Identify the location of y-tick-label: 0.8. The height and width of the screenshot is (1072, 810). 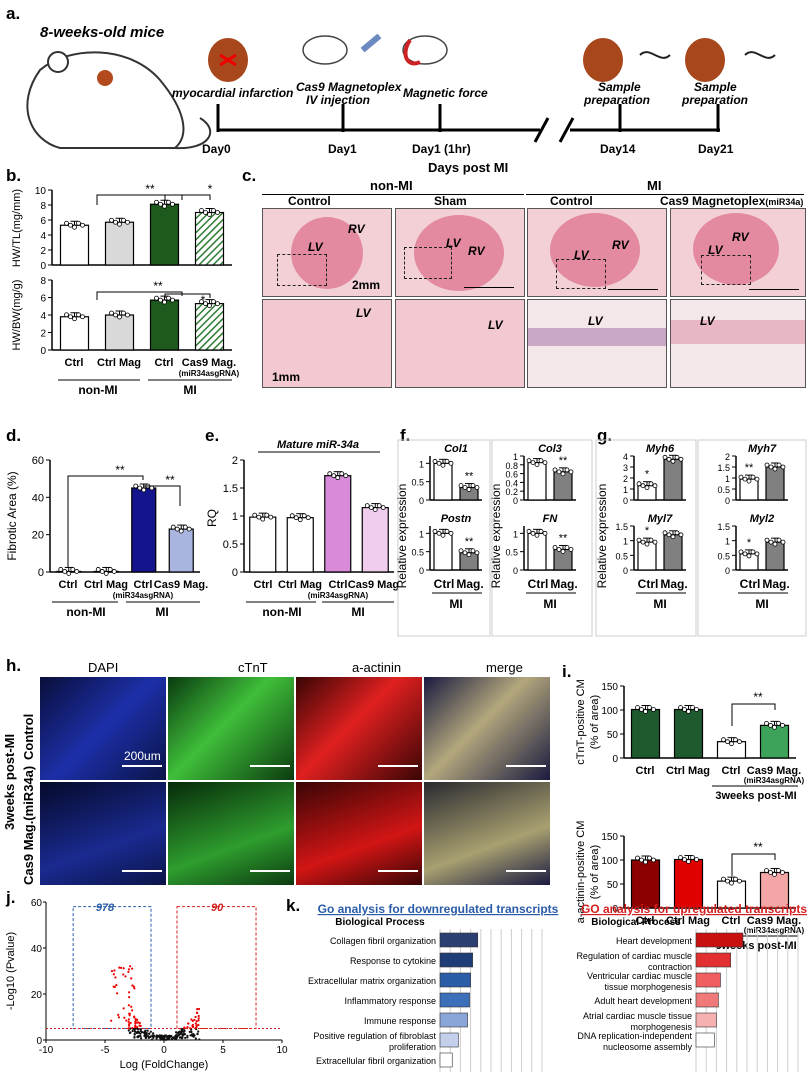
(511, 466).